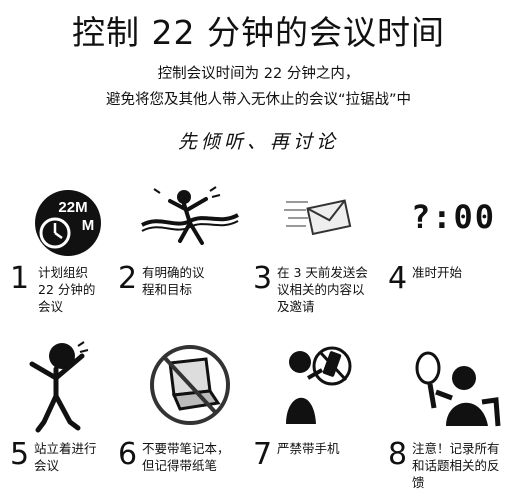 The height and width of the screenshot is (495, 517). I want to click on step-text: 有明确的议 程和目标, so click(173, 281).